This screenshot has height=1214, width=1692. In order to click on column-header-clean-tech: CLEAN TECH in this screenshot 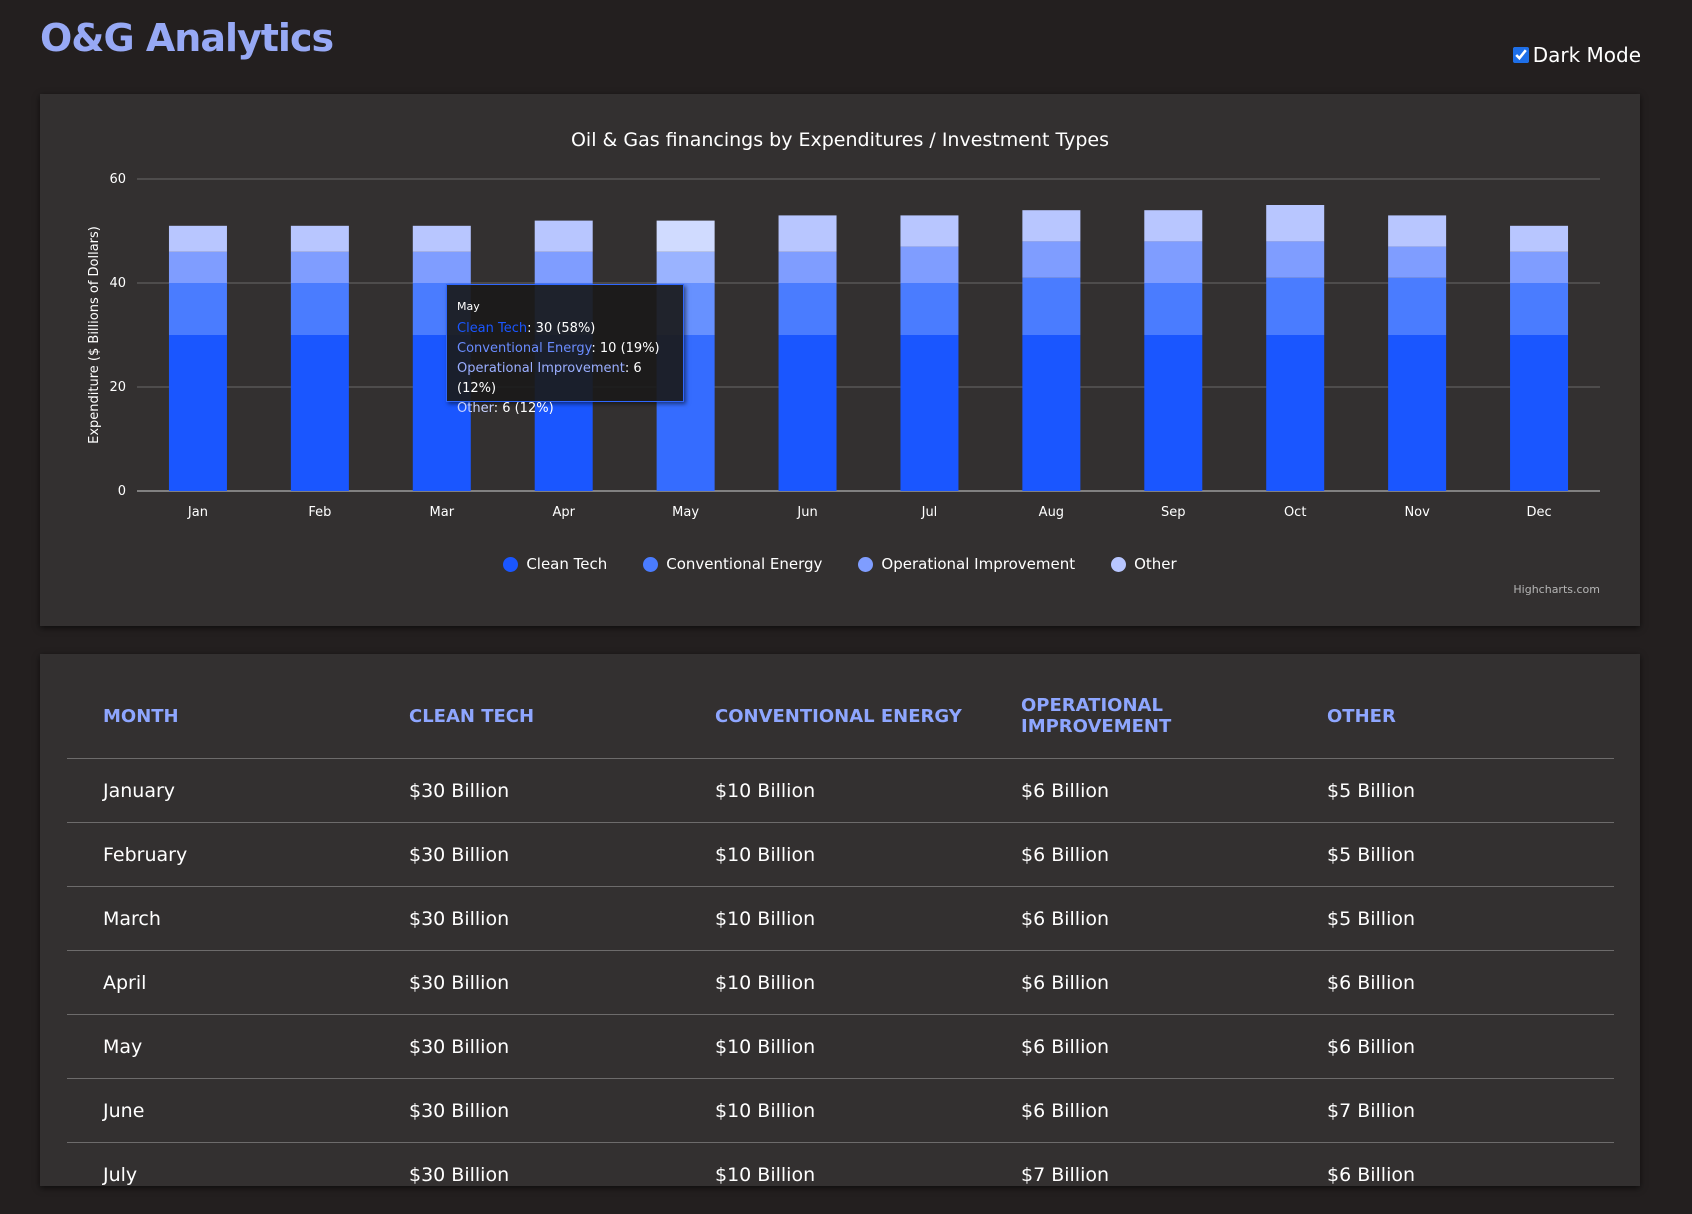, I will do `click(526, 716)`.